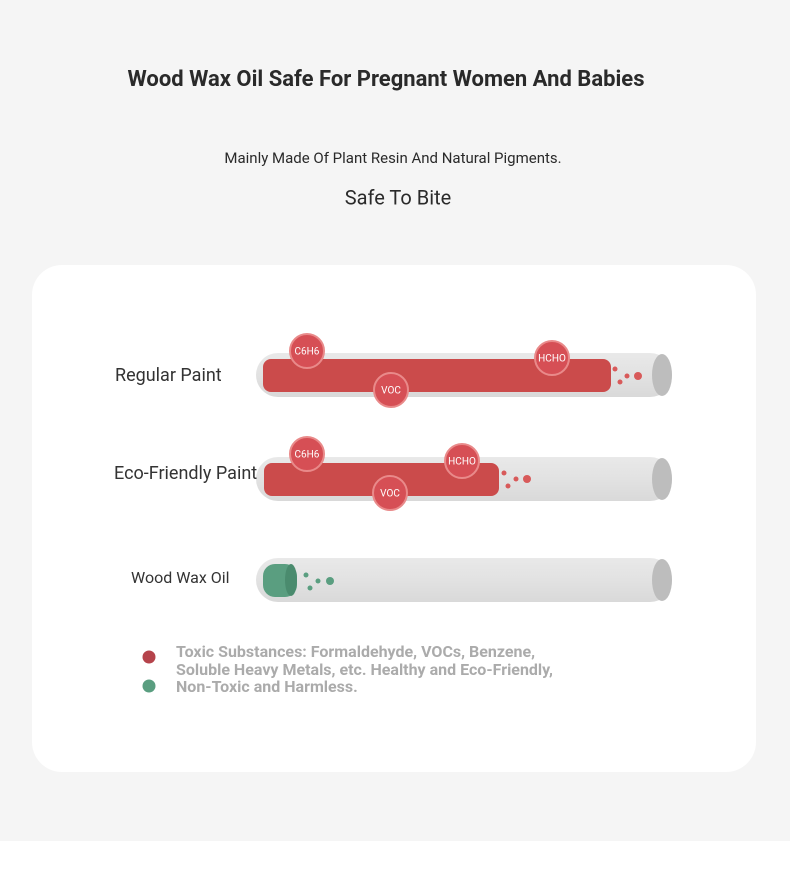 This screenshot has width=790, height=880. I want to click on tube, so click(464, 580).